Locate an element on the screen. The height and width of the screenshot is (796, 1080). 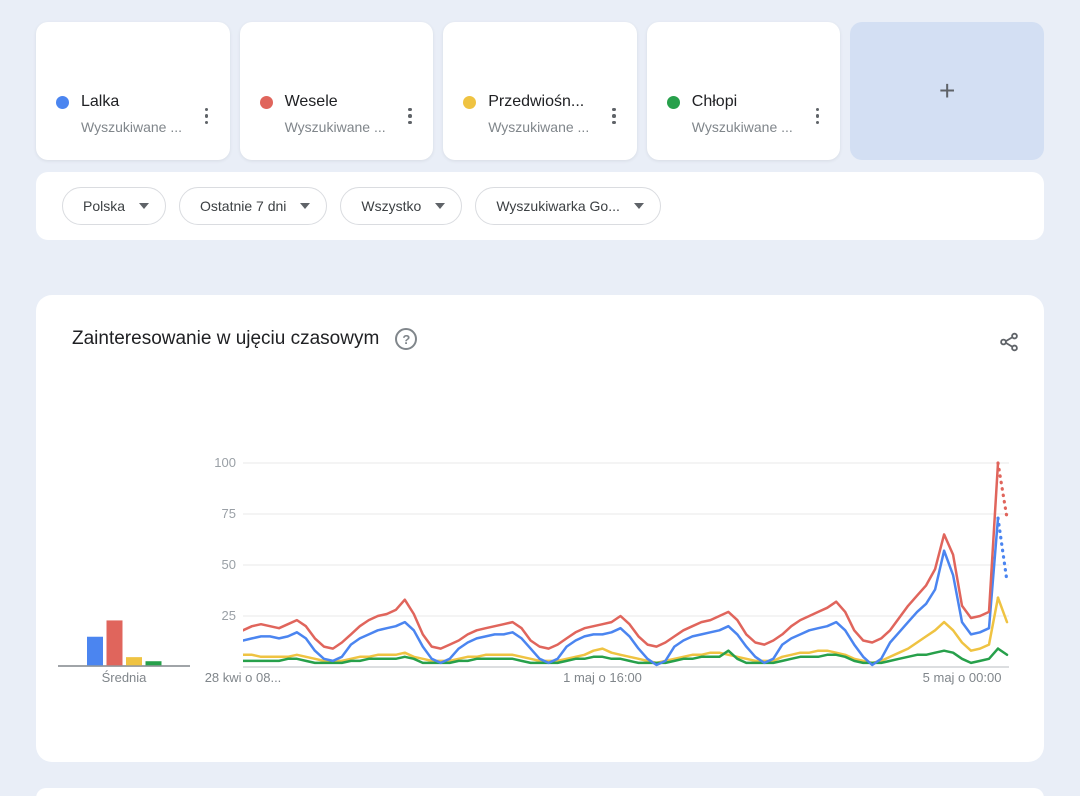
y-axis-label: 50 is located at coordinates (228, 564).